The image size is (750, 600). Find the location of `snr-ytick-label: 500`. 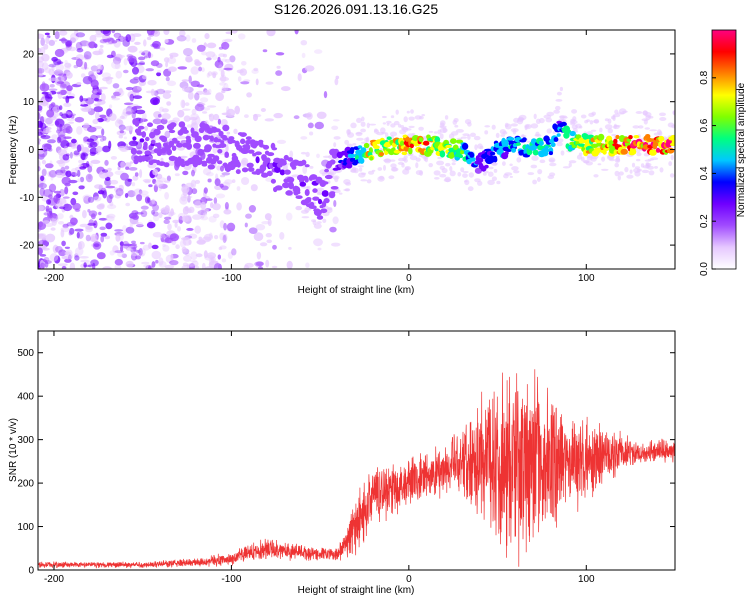

snr-ytick-label: 500 is located at coordinates (25, 353).